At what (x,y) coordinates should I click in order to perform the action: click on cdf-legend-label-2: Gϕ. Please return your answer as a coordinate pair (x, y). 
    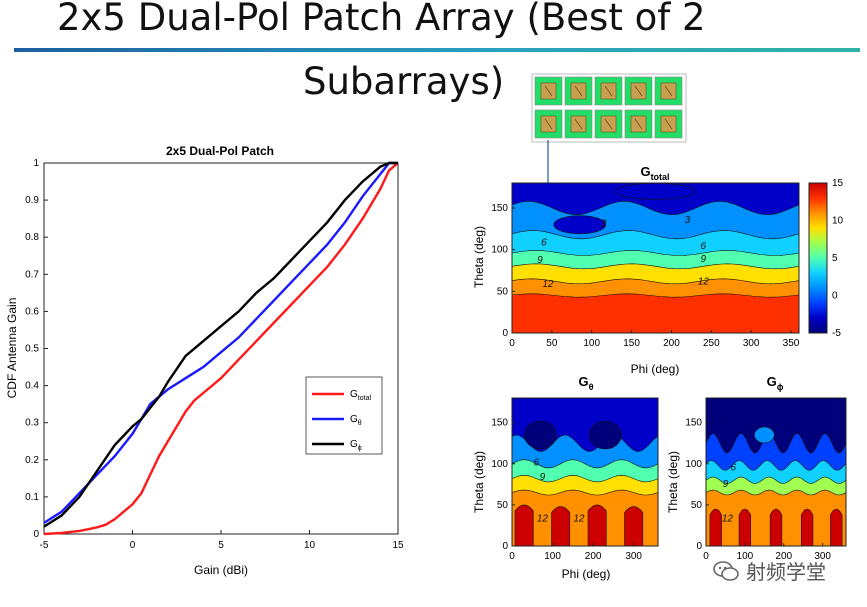
    Looking at the image, I should click on (356, 445).